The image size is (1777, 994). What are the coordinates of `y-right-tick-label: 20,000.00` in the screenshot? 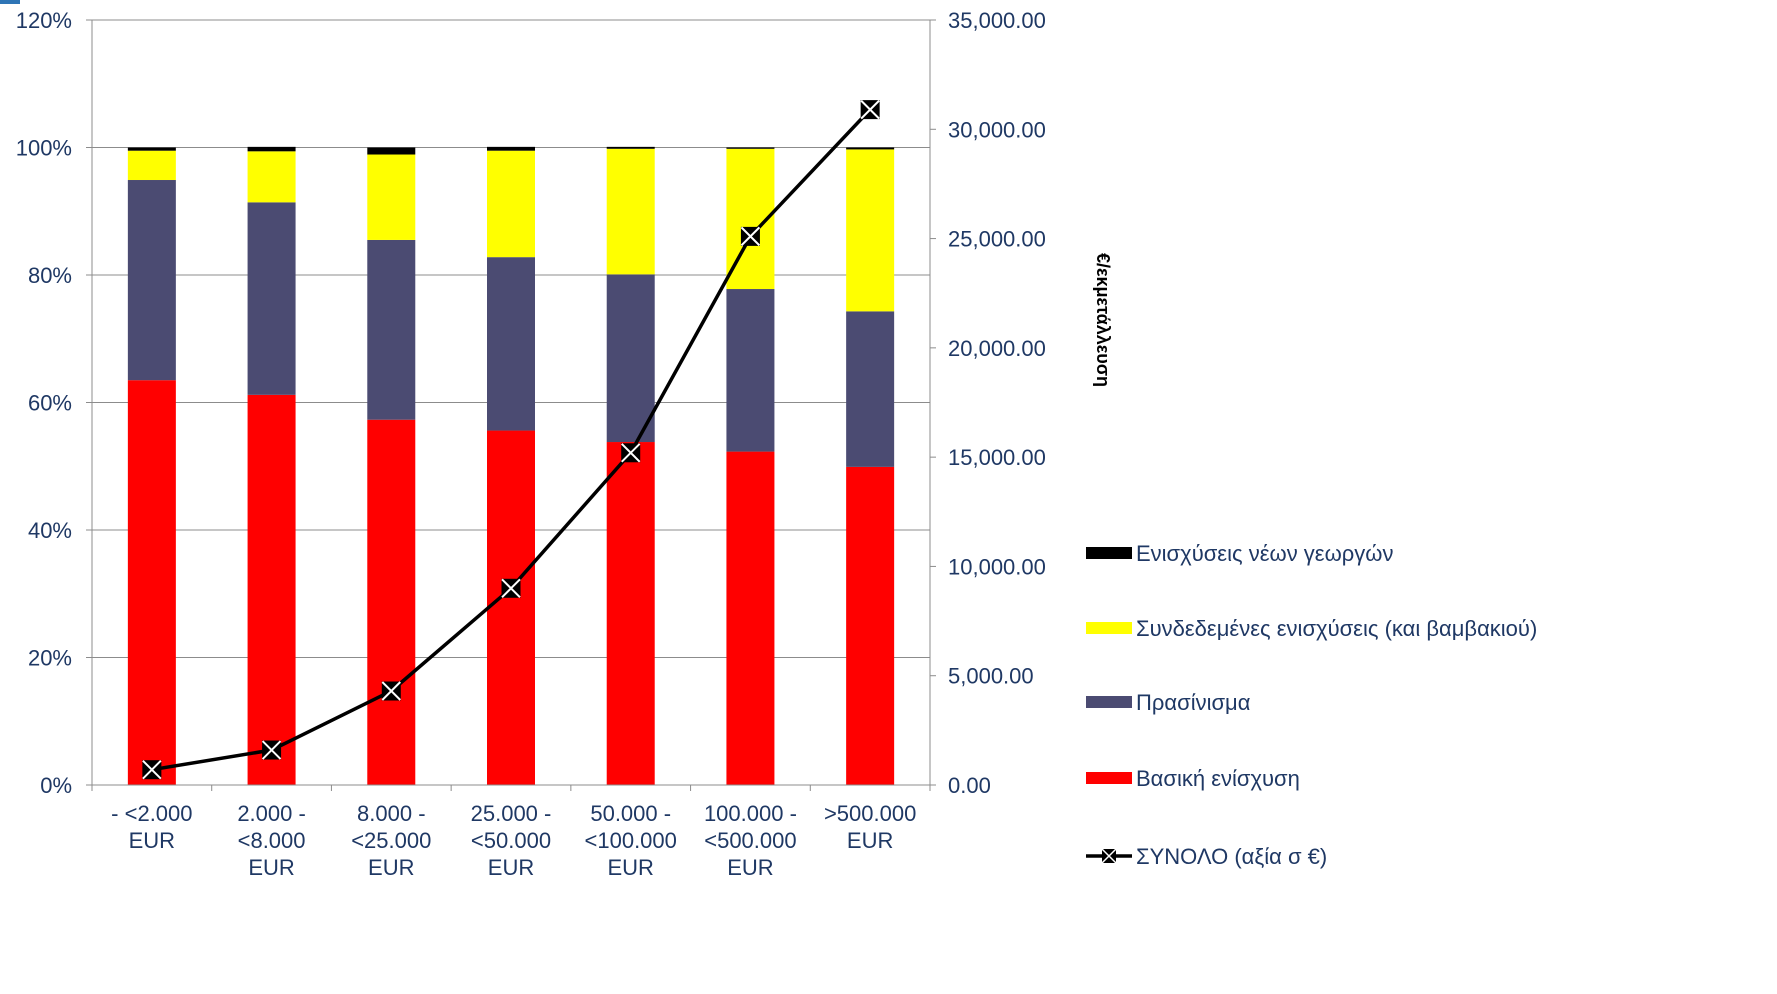 It's located at (997, 348).